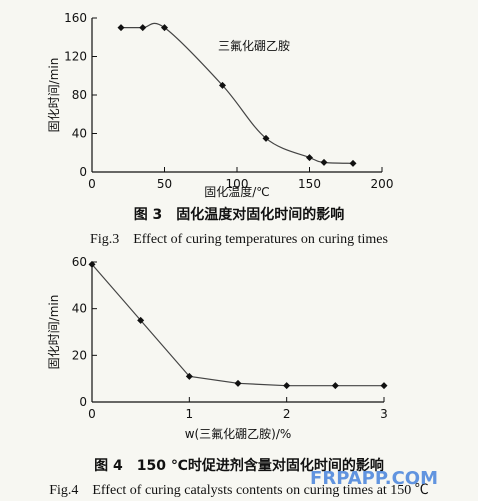 The image size is (478, 501). I want to click on fig3-y-tick-label: 120, so click(75, 57).